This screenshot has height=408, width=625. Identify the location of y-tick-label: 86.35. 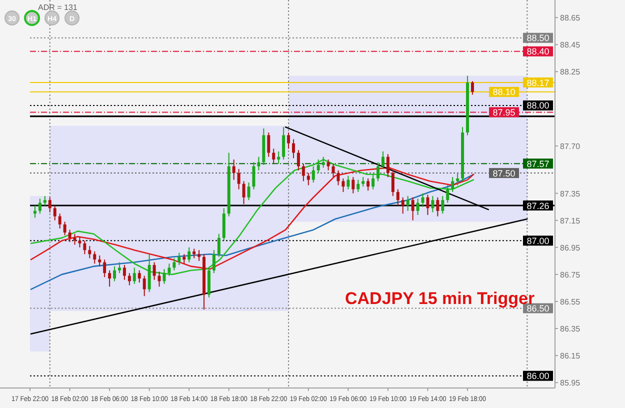
(570, 329).